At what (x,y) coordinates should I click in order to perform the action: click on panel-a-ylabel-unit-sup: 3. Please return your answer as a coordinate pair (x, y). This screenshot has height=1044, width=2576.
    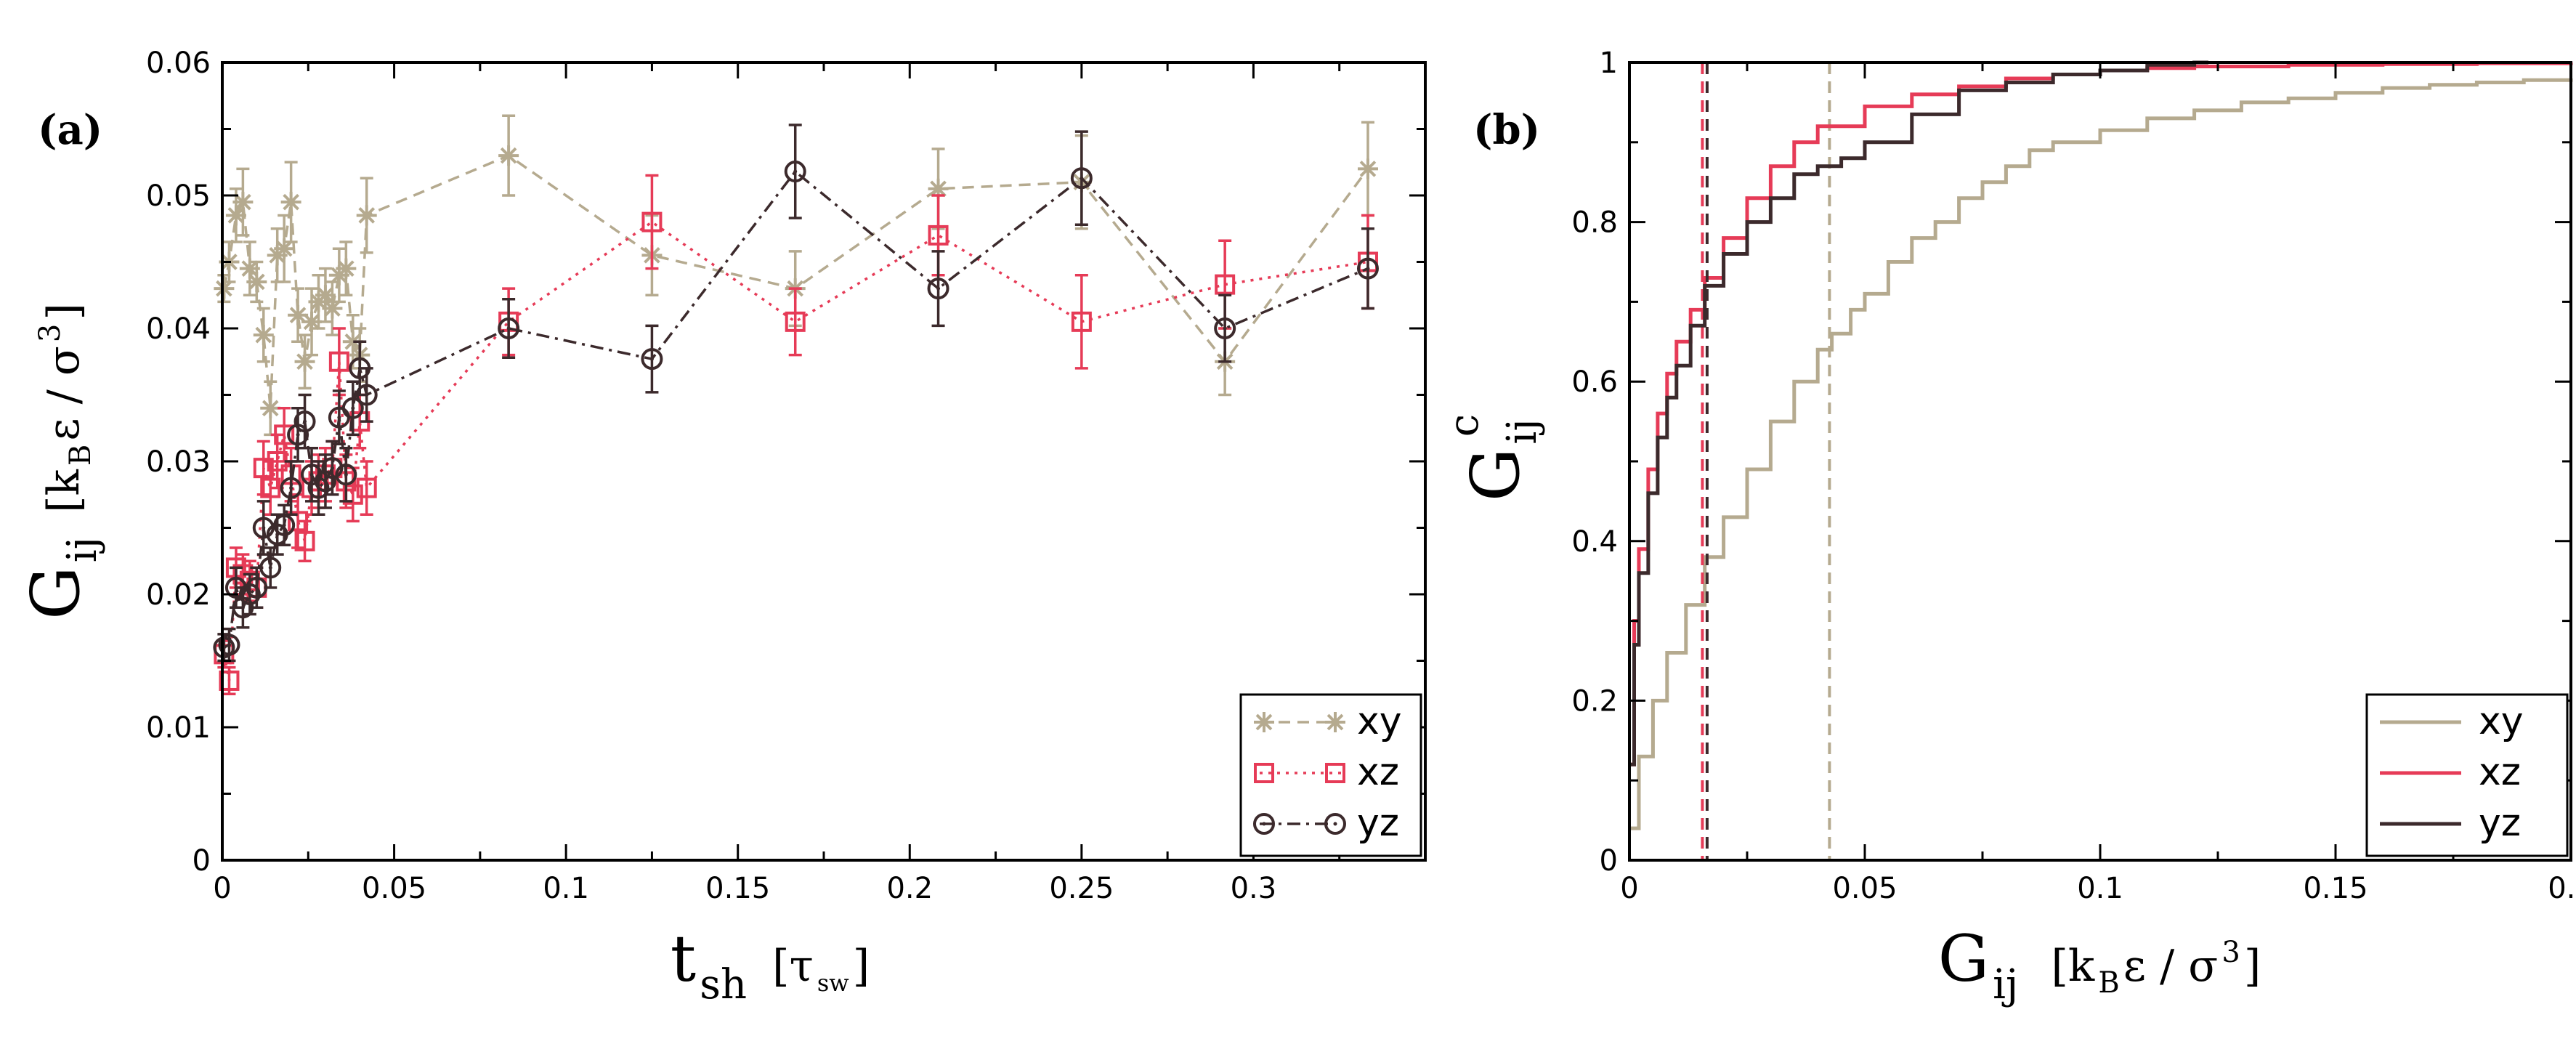
    Looking at the image, I should click on (50, 333).